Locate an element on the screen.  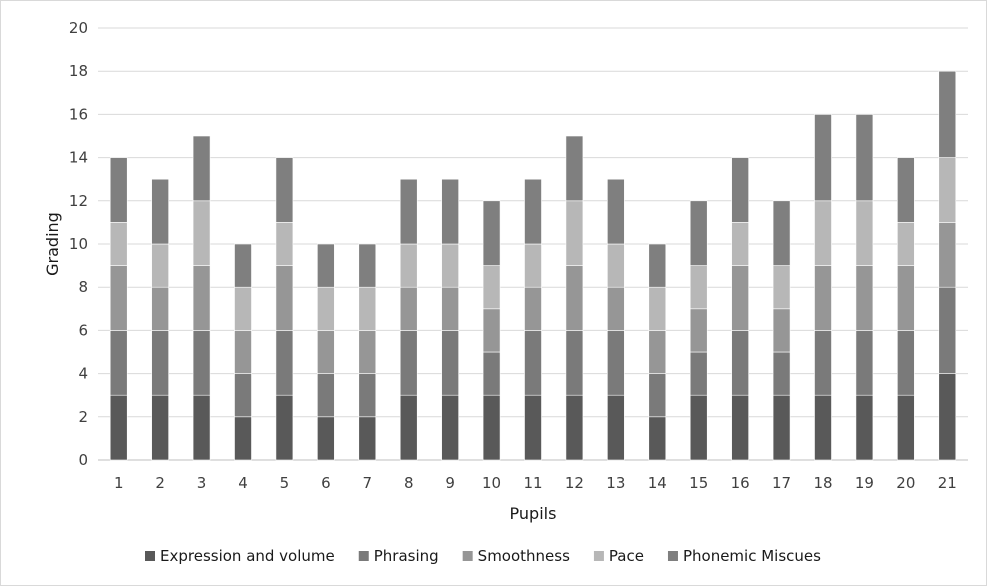
x-tick-label: 6 is located at coordinates (326, 483).